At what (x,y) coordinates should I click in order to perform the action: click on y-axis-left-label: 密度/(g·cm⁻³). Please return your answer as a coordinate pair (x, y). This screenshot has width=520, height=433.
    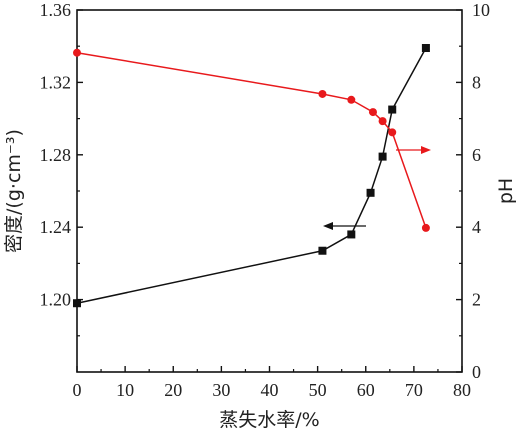
    Looking at the image, I should click on (14, 191).